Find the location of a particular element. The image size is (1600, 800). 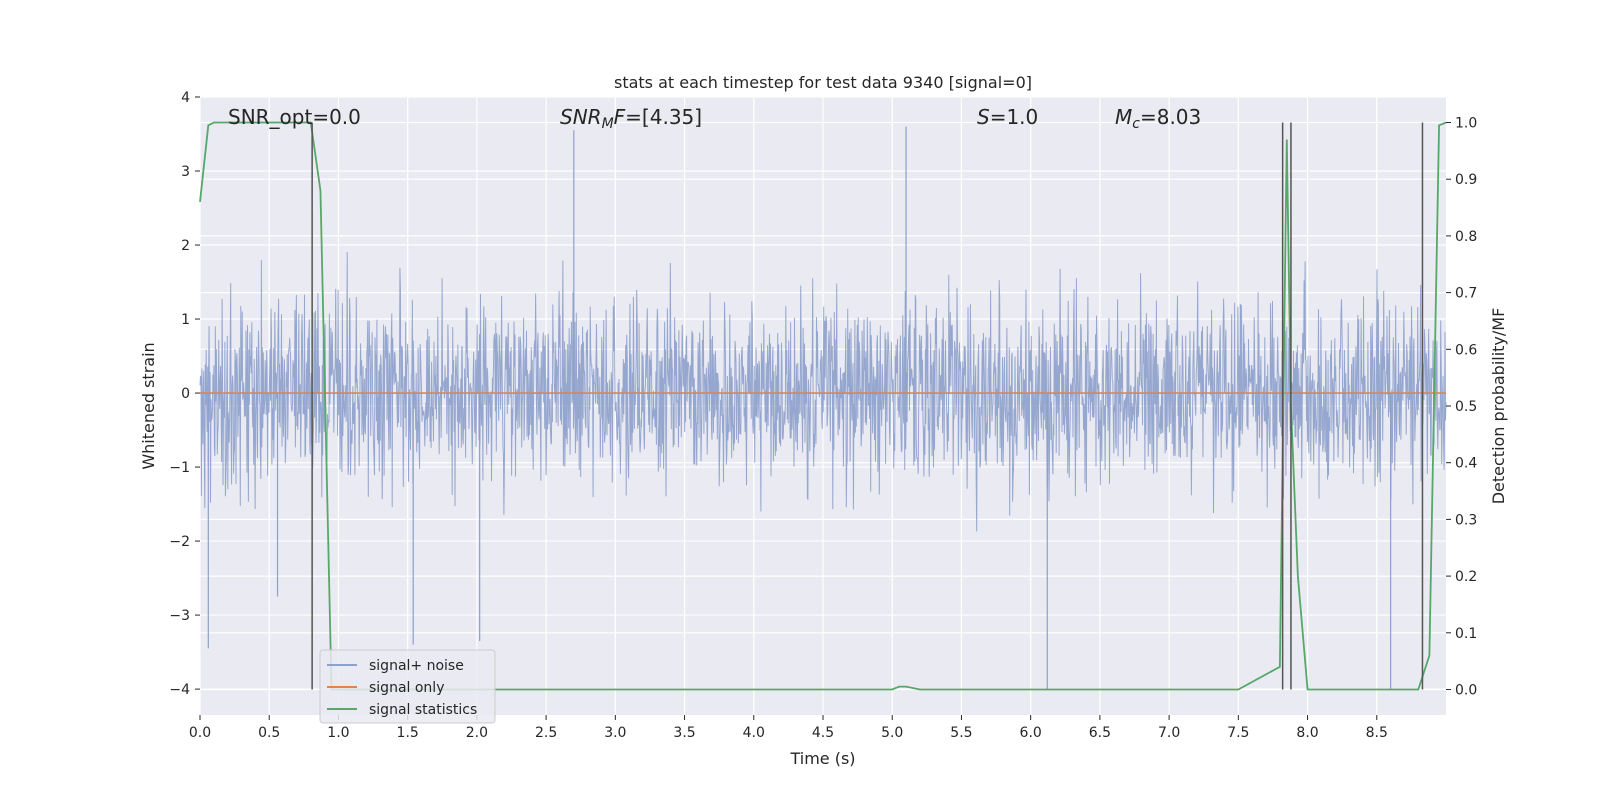

annotation-snr-opt: SNR_opt=0.0 is located at coordinates (294, 117).